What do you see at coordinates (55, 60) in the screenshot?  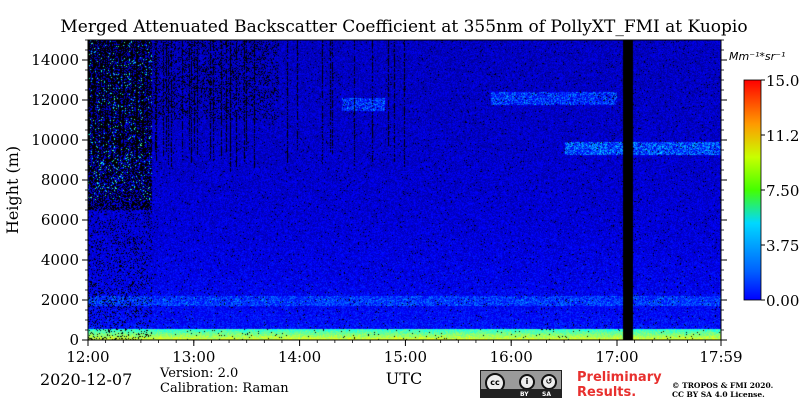 I see `y-tick-label: 14000` at bounding box center [55, 60].